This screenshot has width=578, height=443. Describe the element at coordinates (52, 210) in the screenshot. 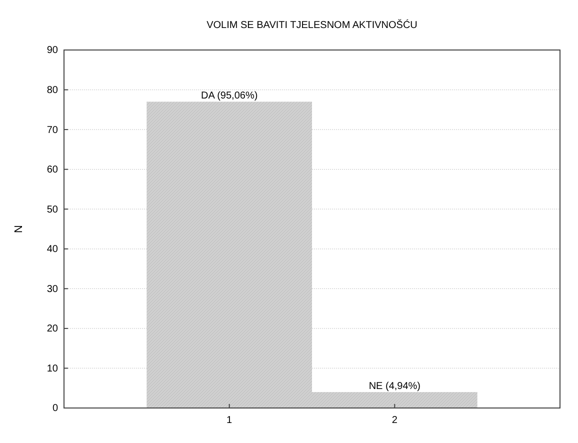

I see `y-tick-label: 50` at that location.